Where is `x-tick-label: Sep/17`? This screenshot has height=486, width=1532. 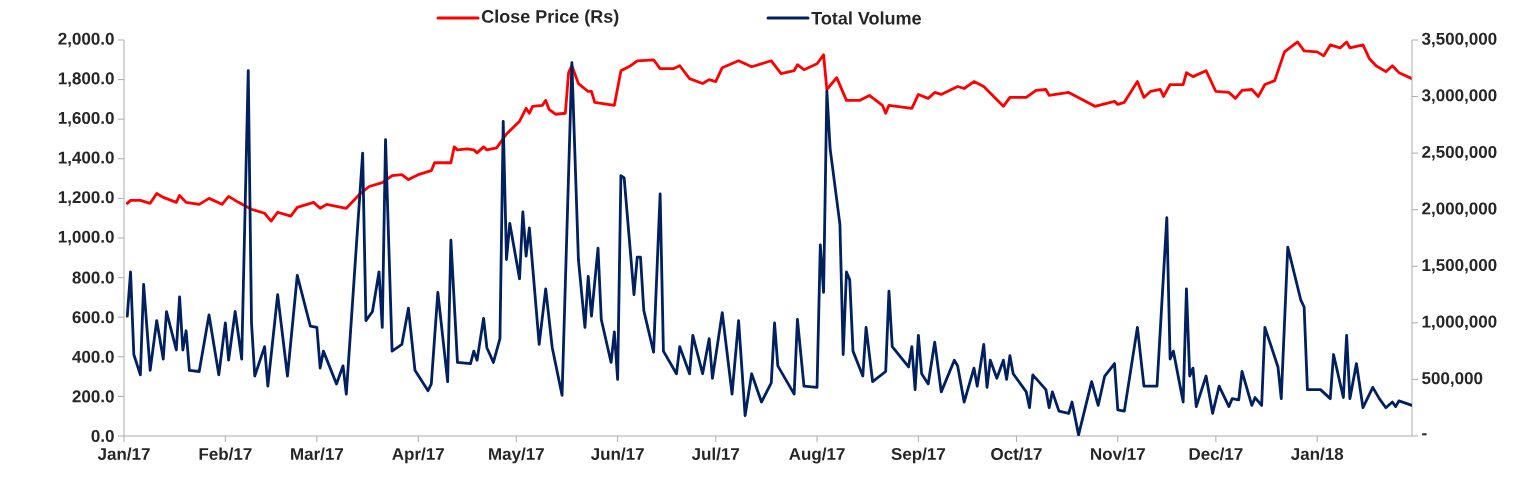 x-tick-label: Sep/17 is located at coordinates (918, 455).